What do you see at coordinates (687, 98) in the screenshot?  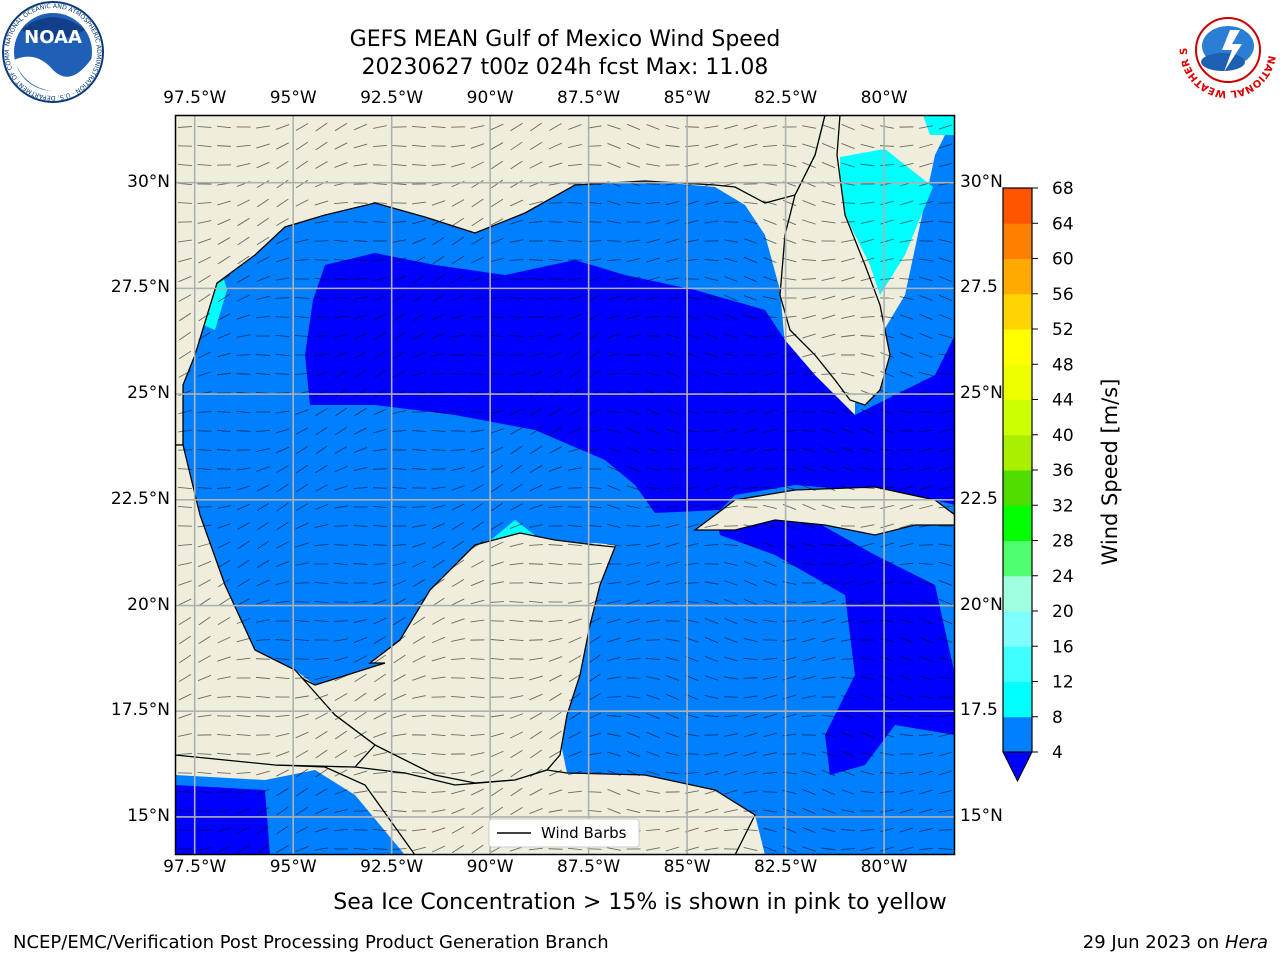 I see `lon-tick-top: 85°W` at bounding box center [687, 98].